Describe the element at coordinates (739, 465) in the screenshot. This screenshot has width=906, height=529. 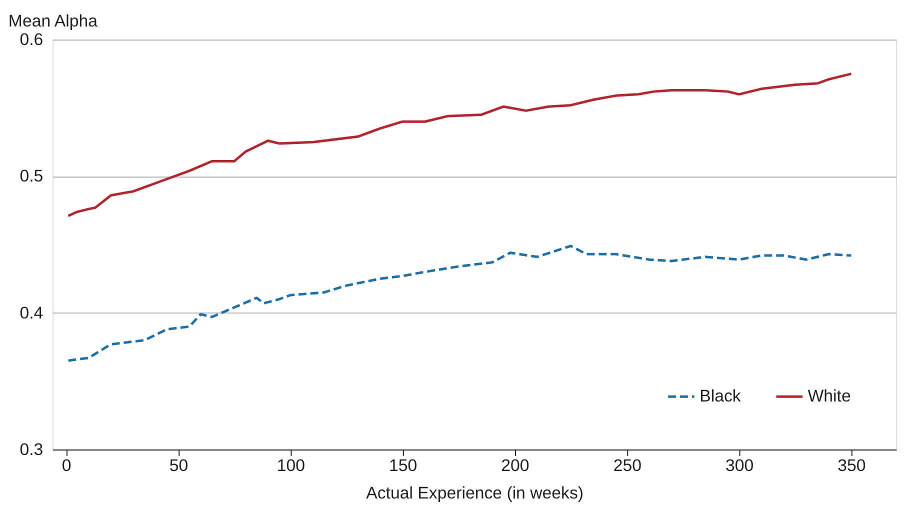
I see `x-tick-label: 300` at that location.